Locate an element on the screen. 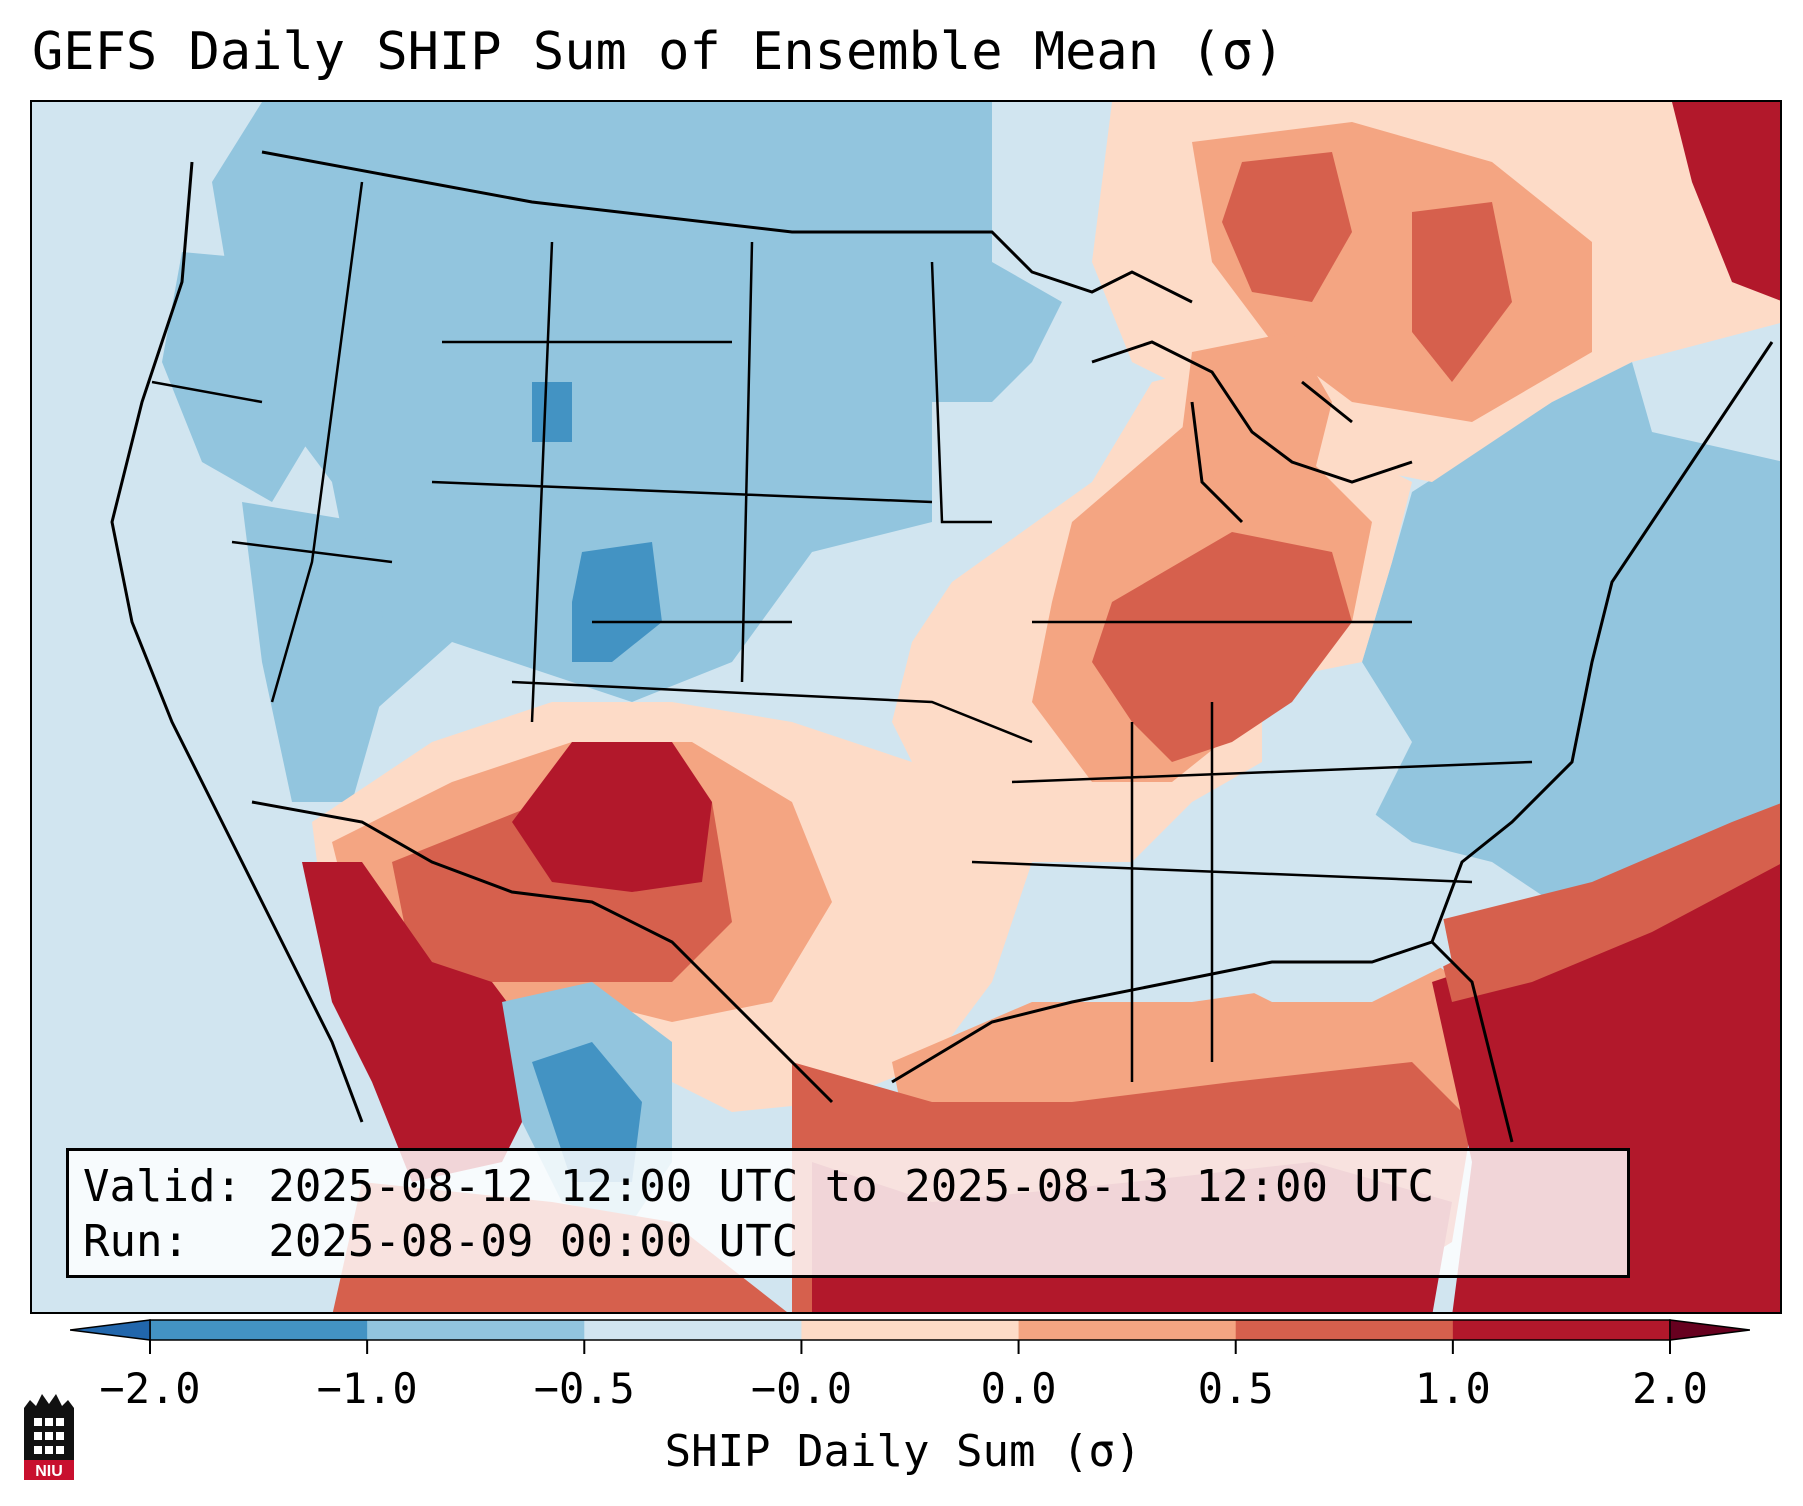 This screenshot has height=1506, width=1803. niu-logo: NIU is located at coordinates (49, 1437).